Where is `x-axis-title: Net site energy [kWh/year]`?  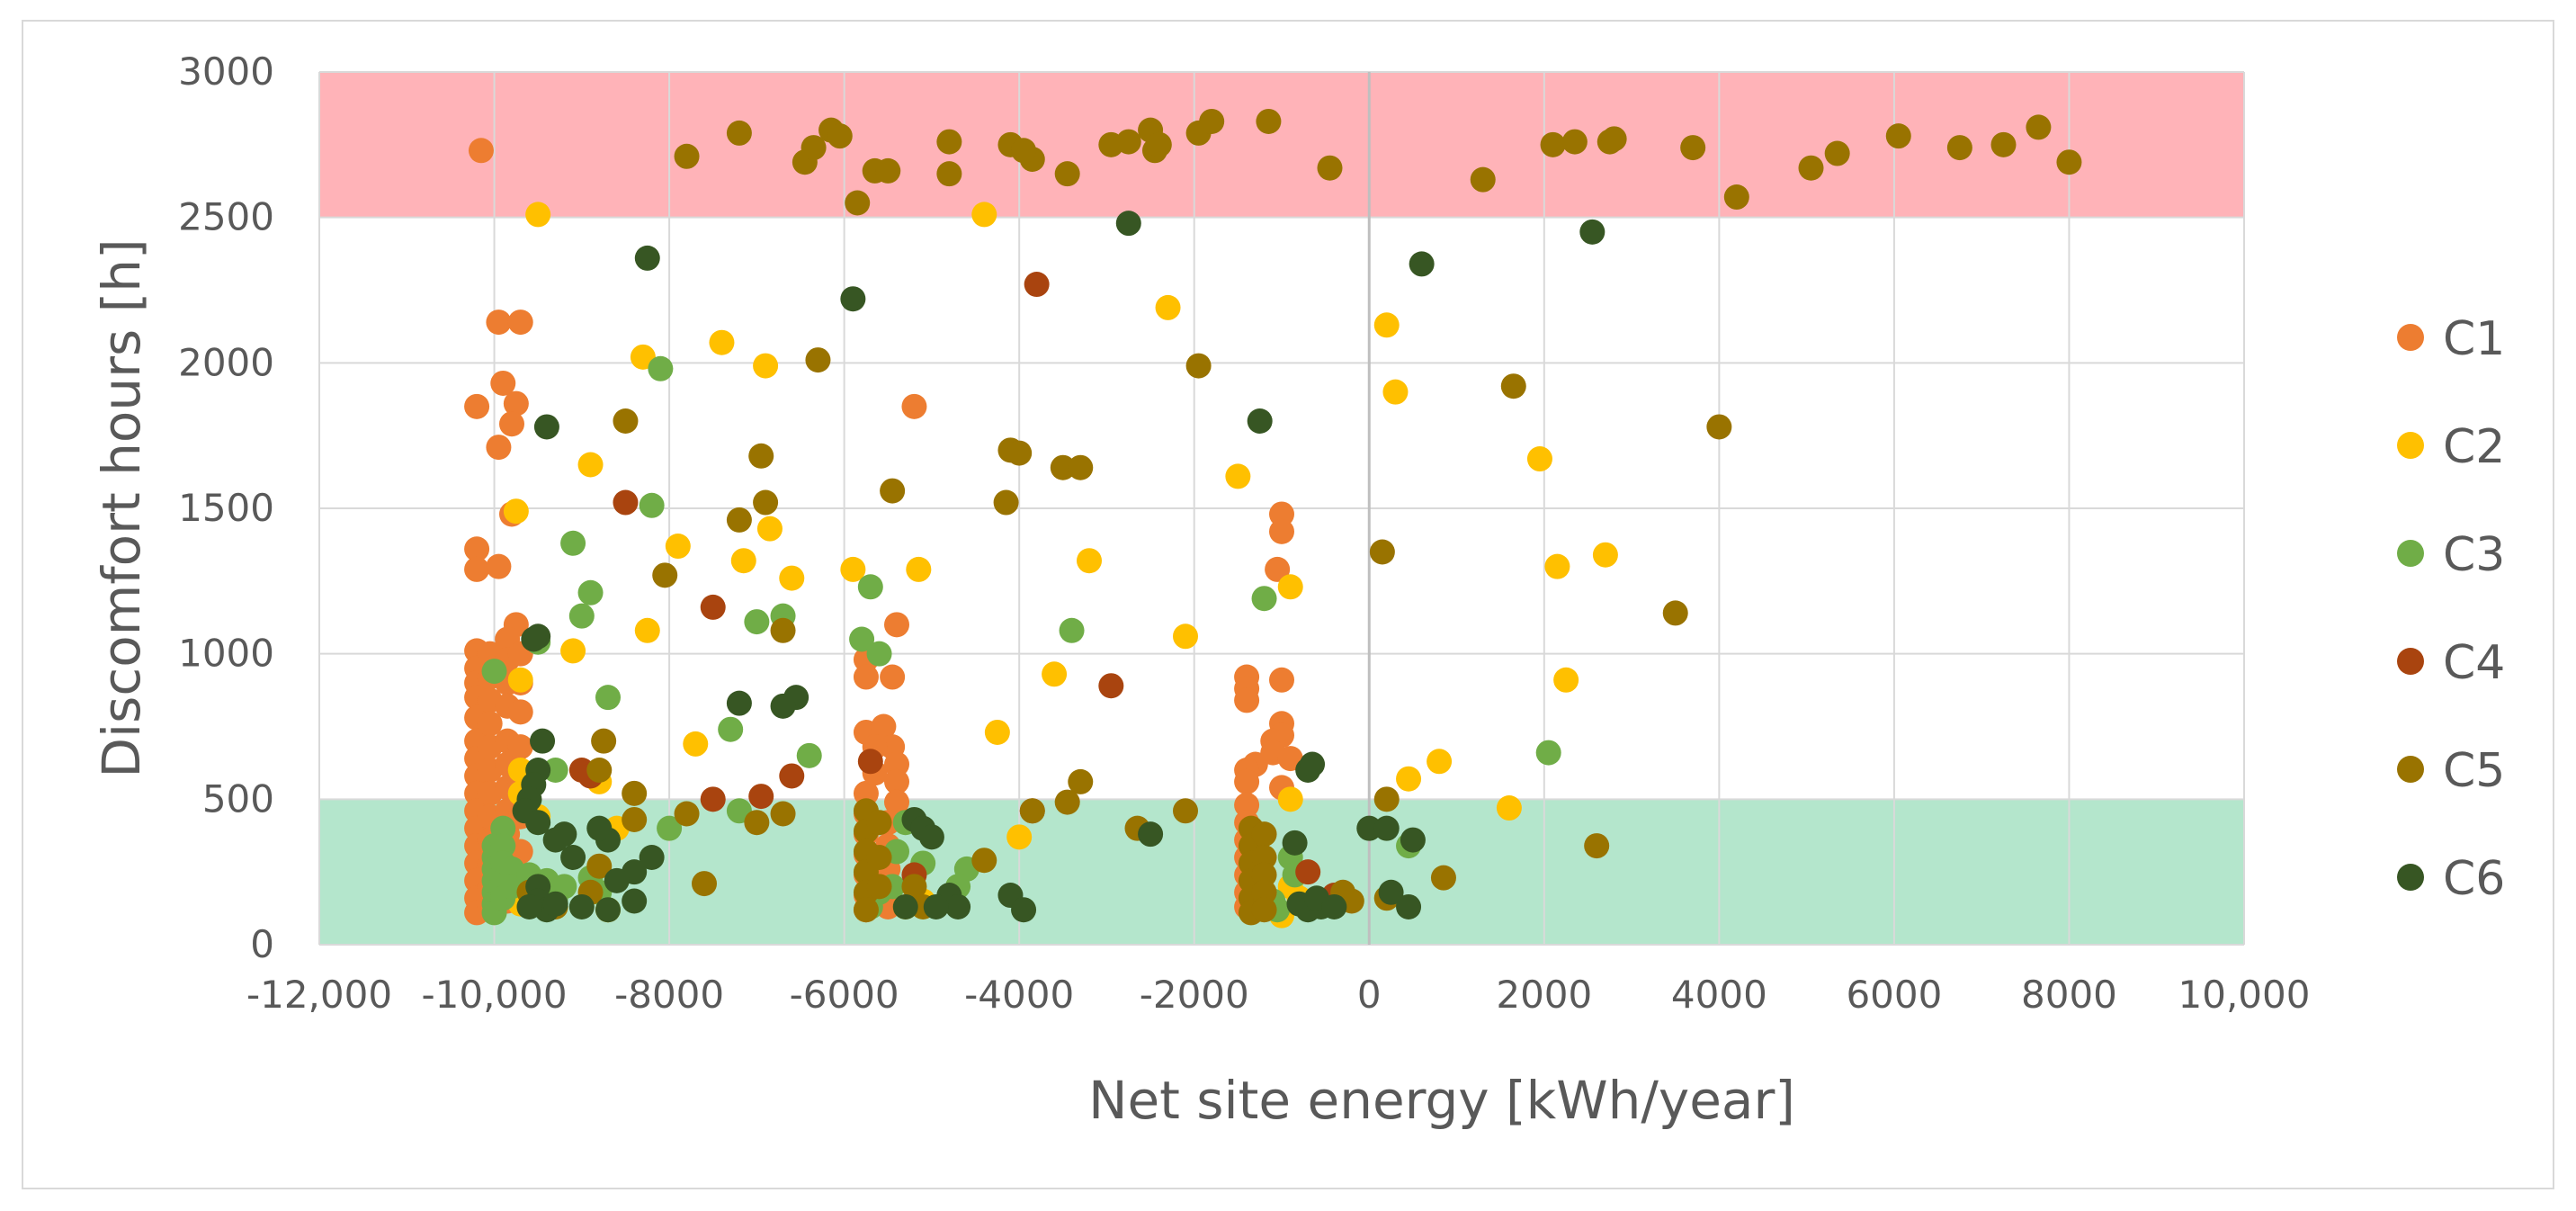
x-axis-title: Net site energy [kWh/year] is located at coordinates (1441, 1100).